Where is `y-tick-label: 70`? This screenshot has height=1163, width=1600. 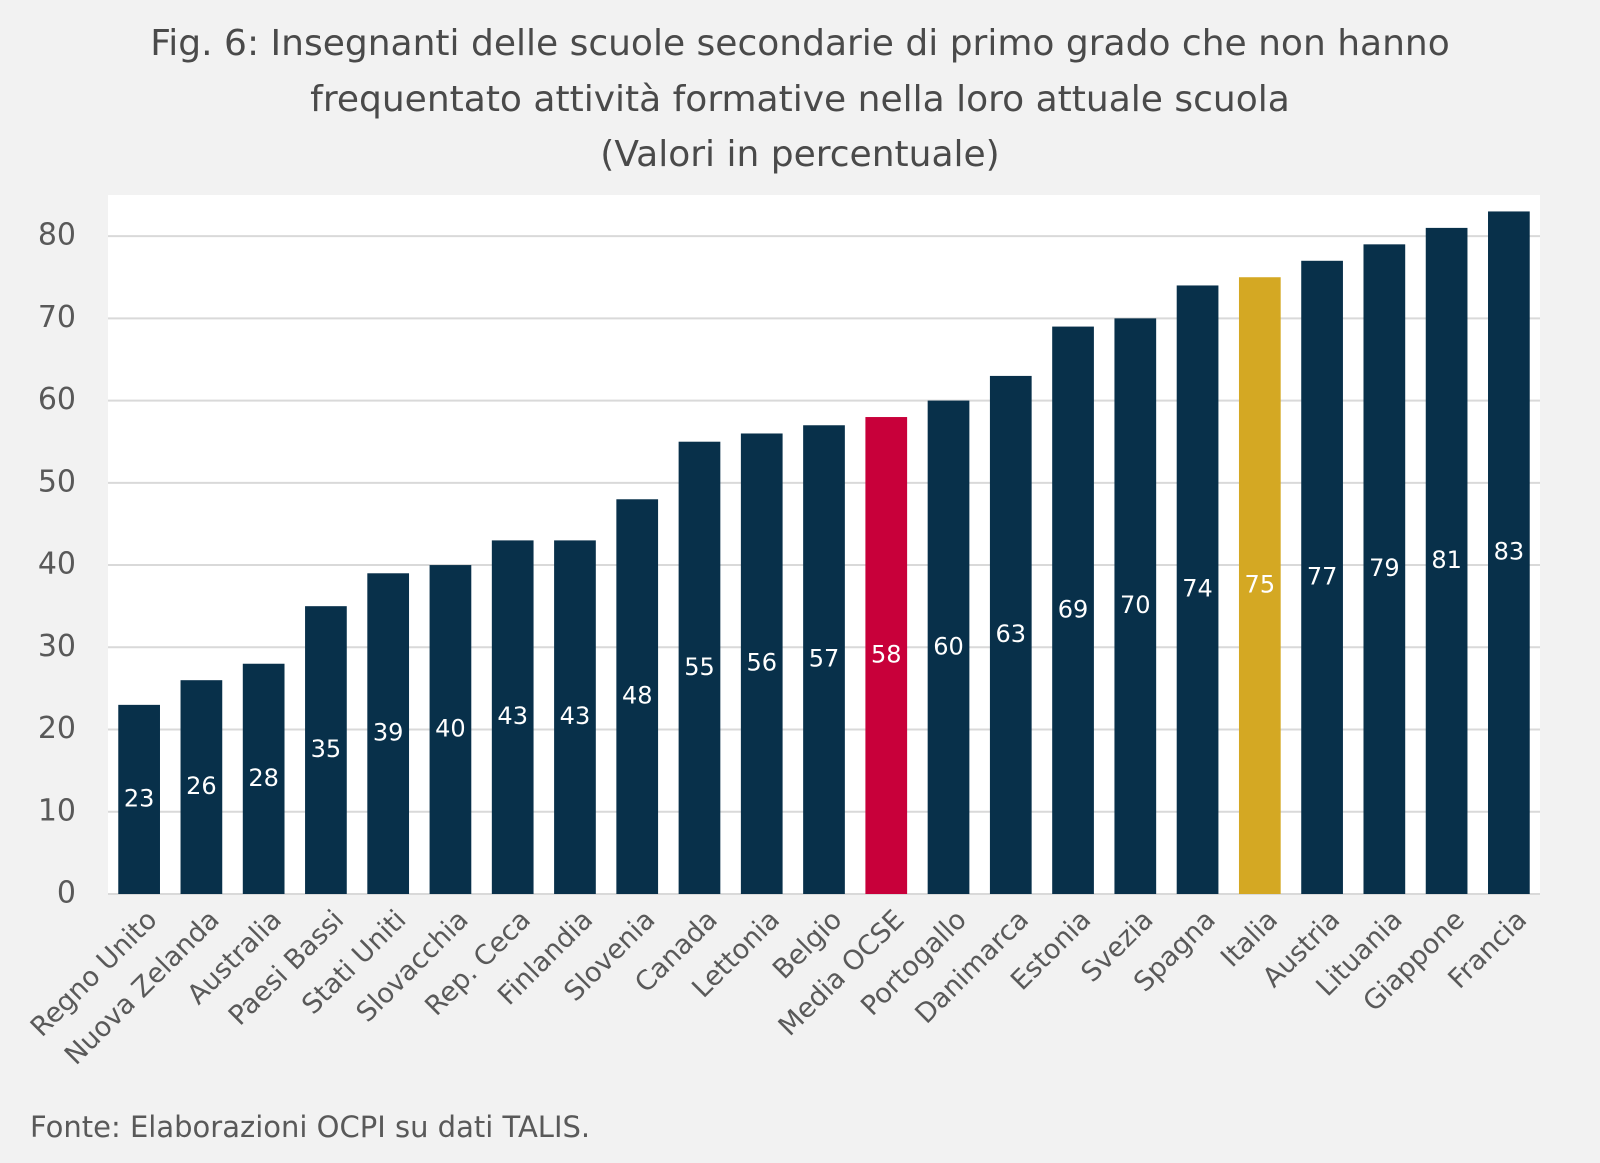 y-tick-label: 70 is located at coordinates (57, 317).